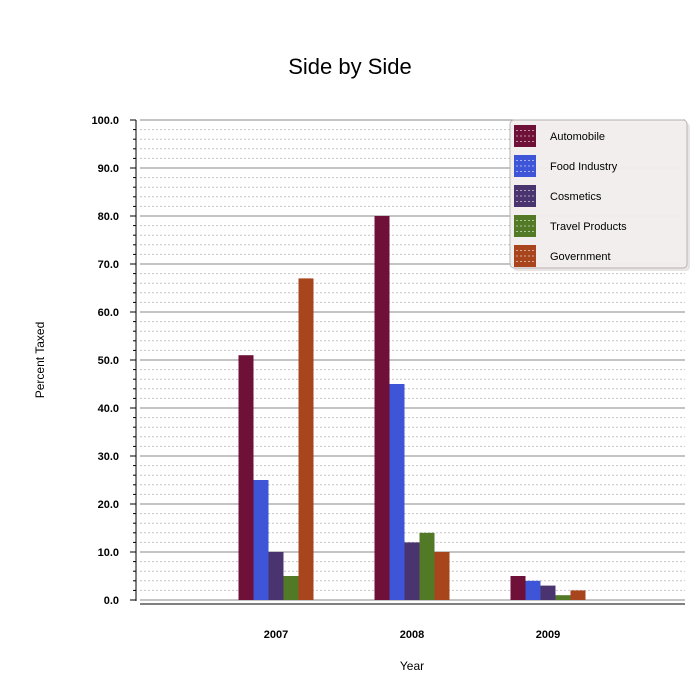  Describe the element at coordinates (108, 169) in the screenshot. I see `y-tick-label: 90.0` at that location.